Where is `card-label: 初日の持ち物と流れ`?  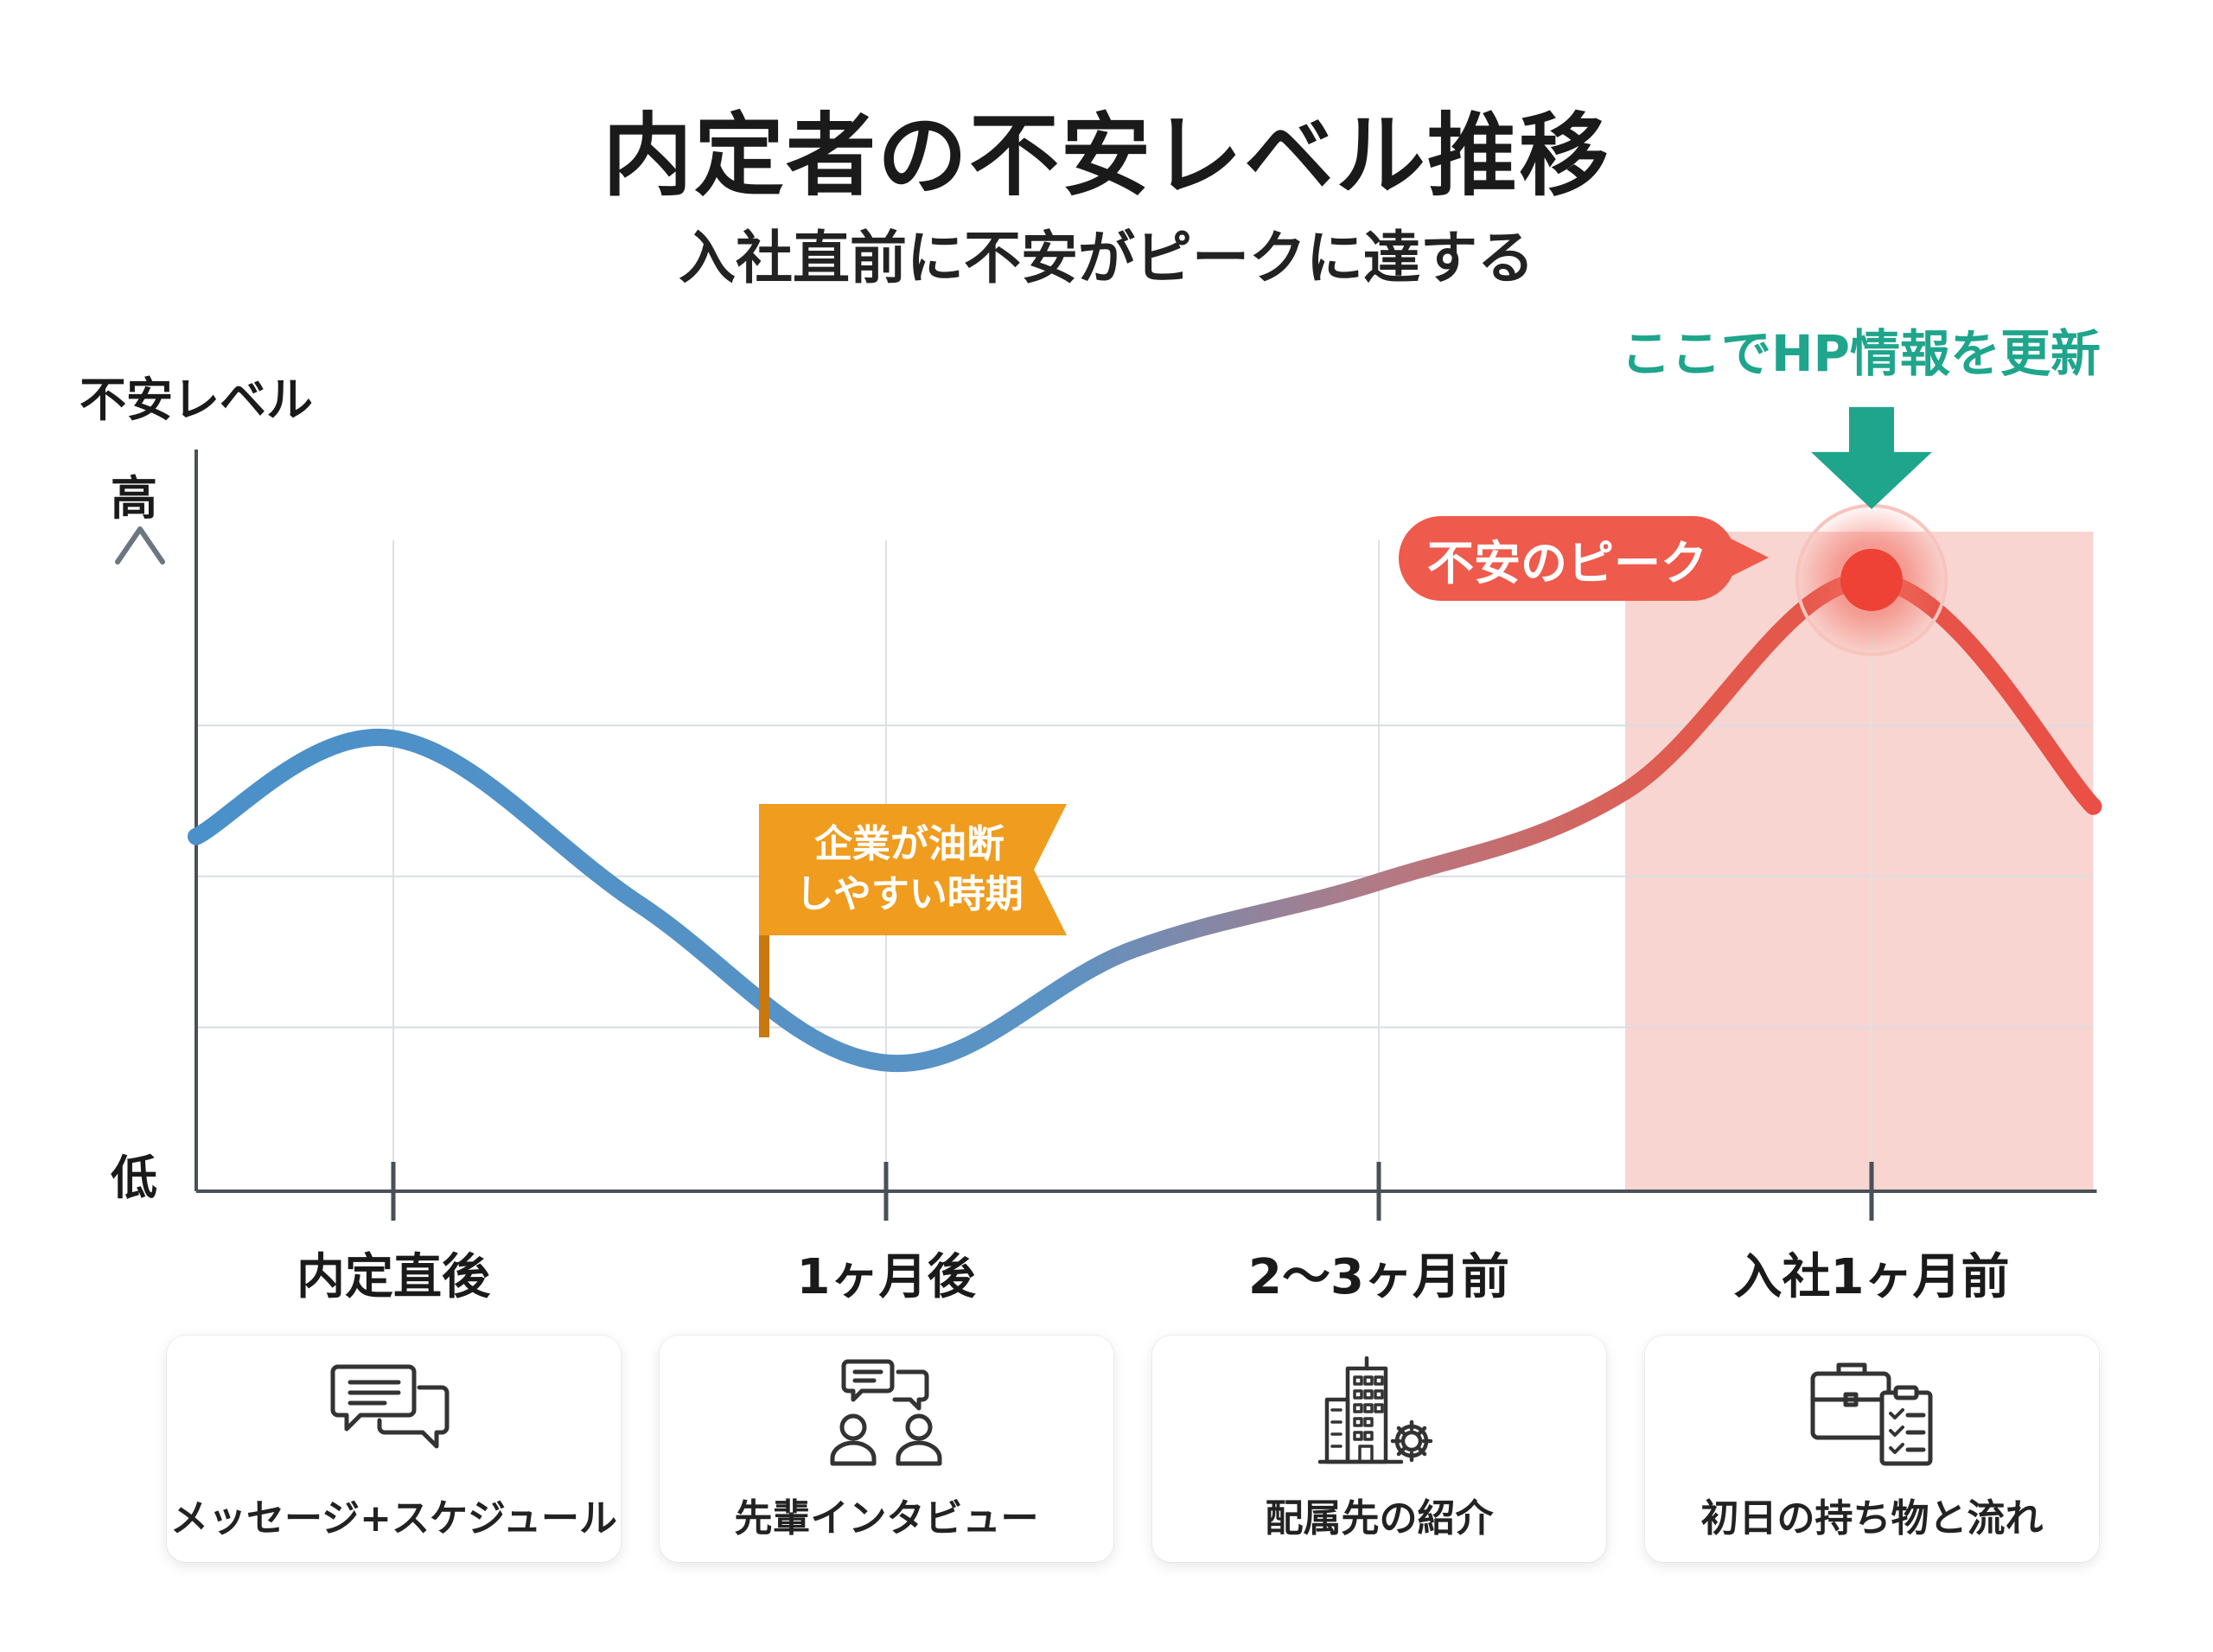
card-label: 初日の持ち物と流れ is located at coordinates (1872, 1518).